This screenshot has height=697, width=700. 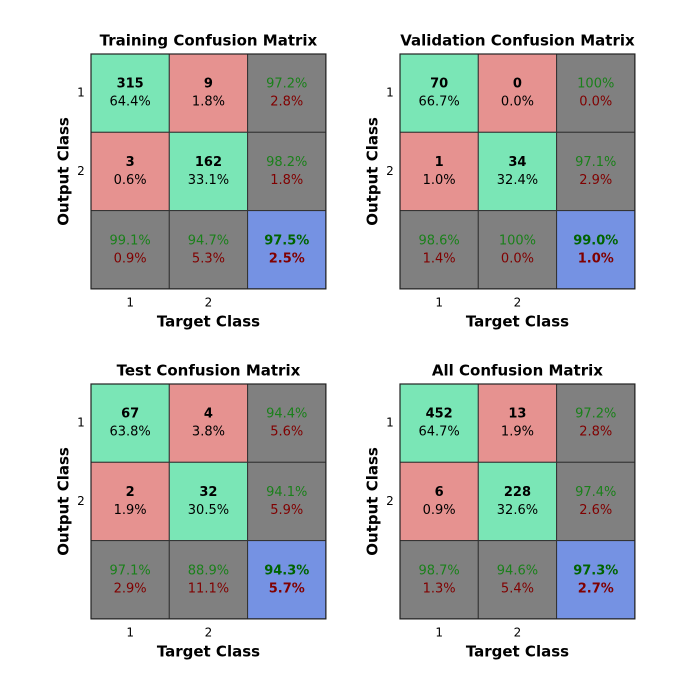 What do you see at coordinates (286, 432) in the screenshot?
I see `row-summary-error: 5.6%` at bounding box center [286, 432].